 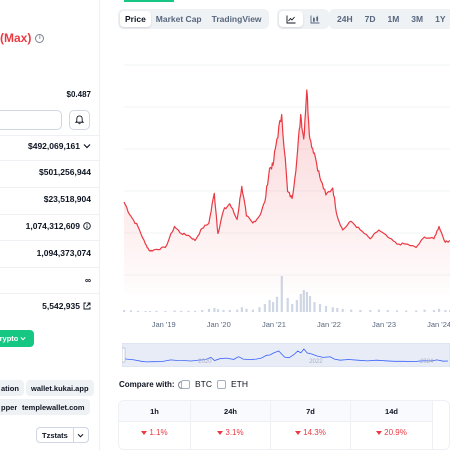 I want to click on perf-column-1h: 1h 1.1%, so click(x=155, y=425).